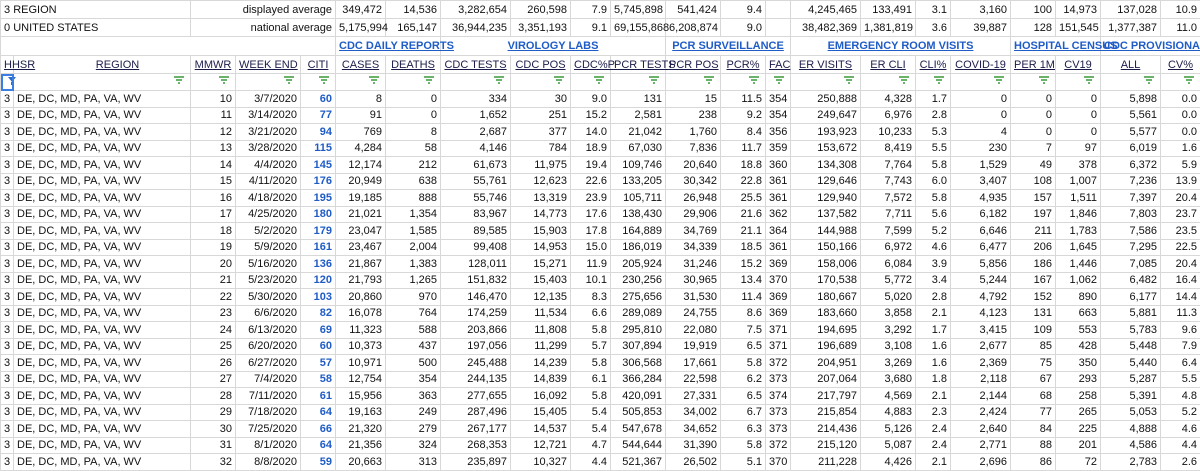 This screenshot has height=471, width=1200. I want to click on citi-link: 179, so click(318, 231).